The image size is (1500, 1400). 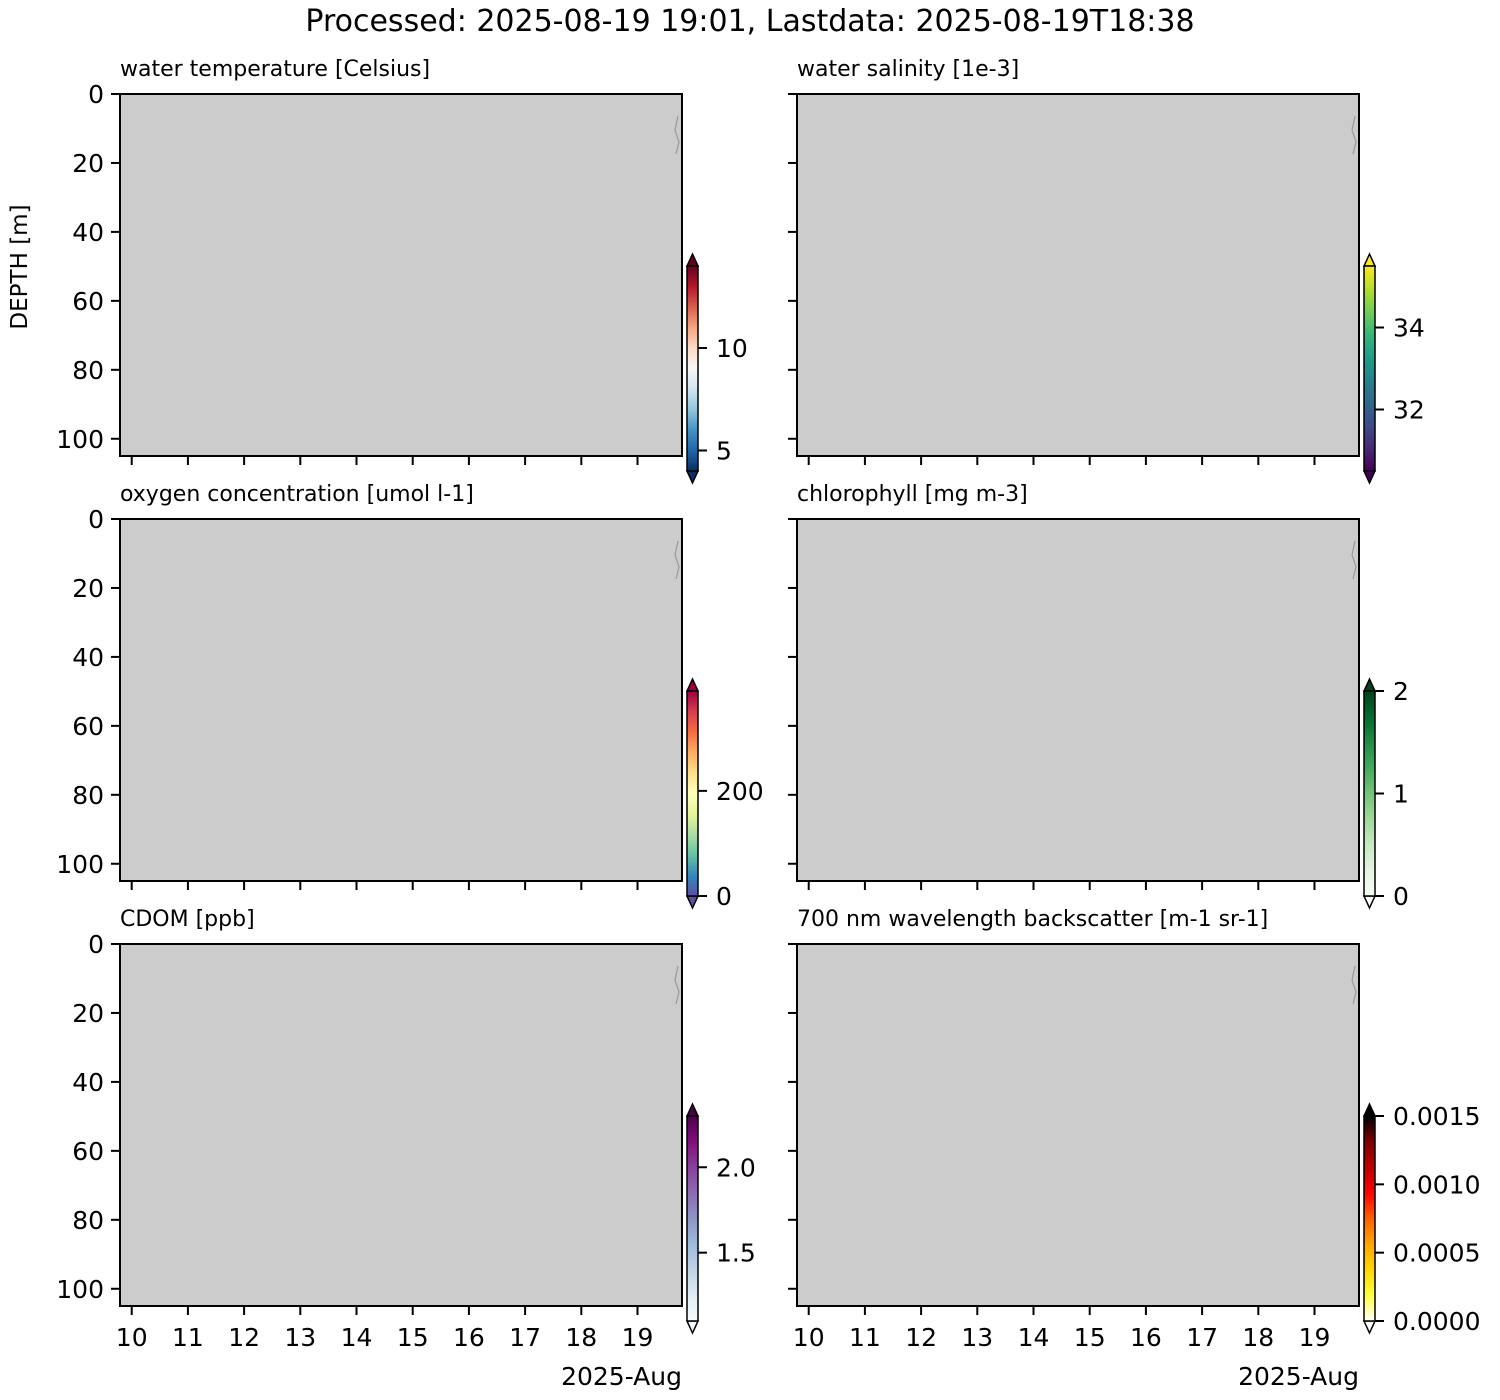 I want to click on colorbar-tick-label: 2, so click(x=1401, y=691).